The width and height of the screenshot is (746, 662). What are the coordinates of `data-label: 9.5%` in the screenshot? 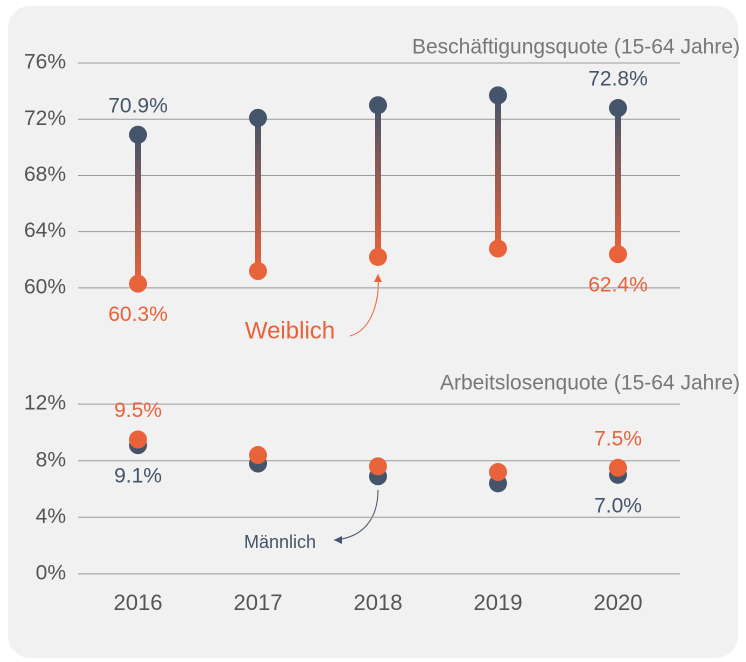 It's located at (138, 410).